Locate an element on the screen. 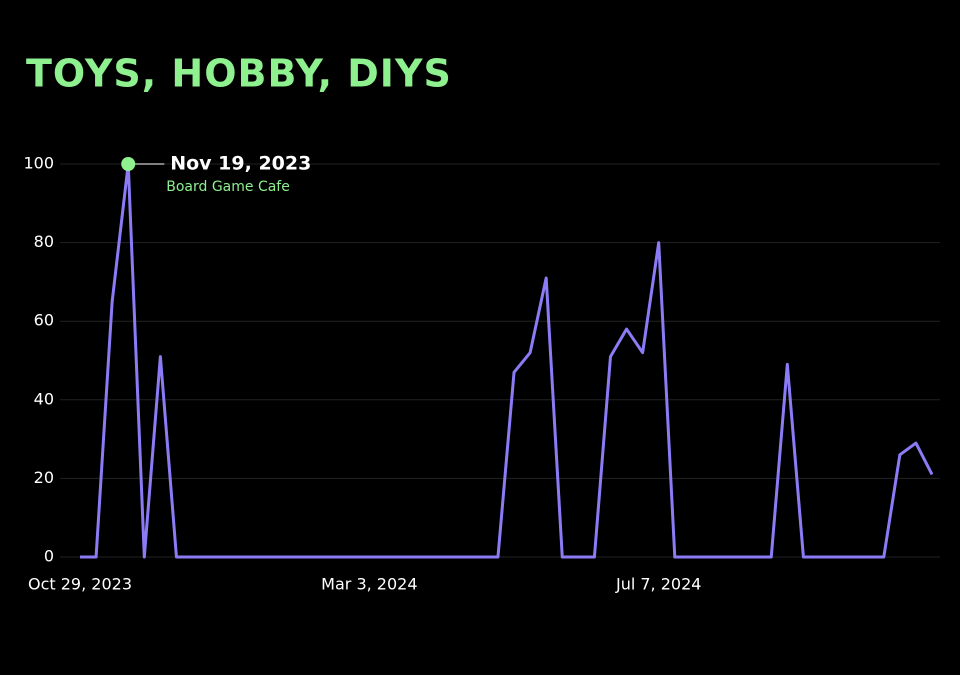  y-tick-label: 20 is located at coordinates (44, 477).